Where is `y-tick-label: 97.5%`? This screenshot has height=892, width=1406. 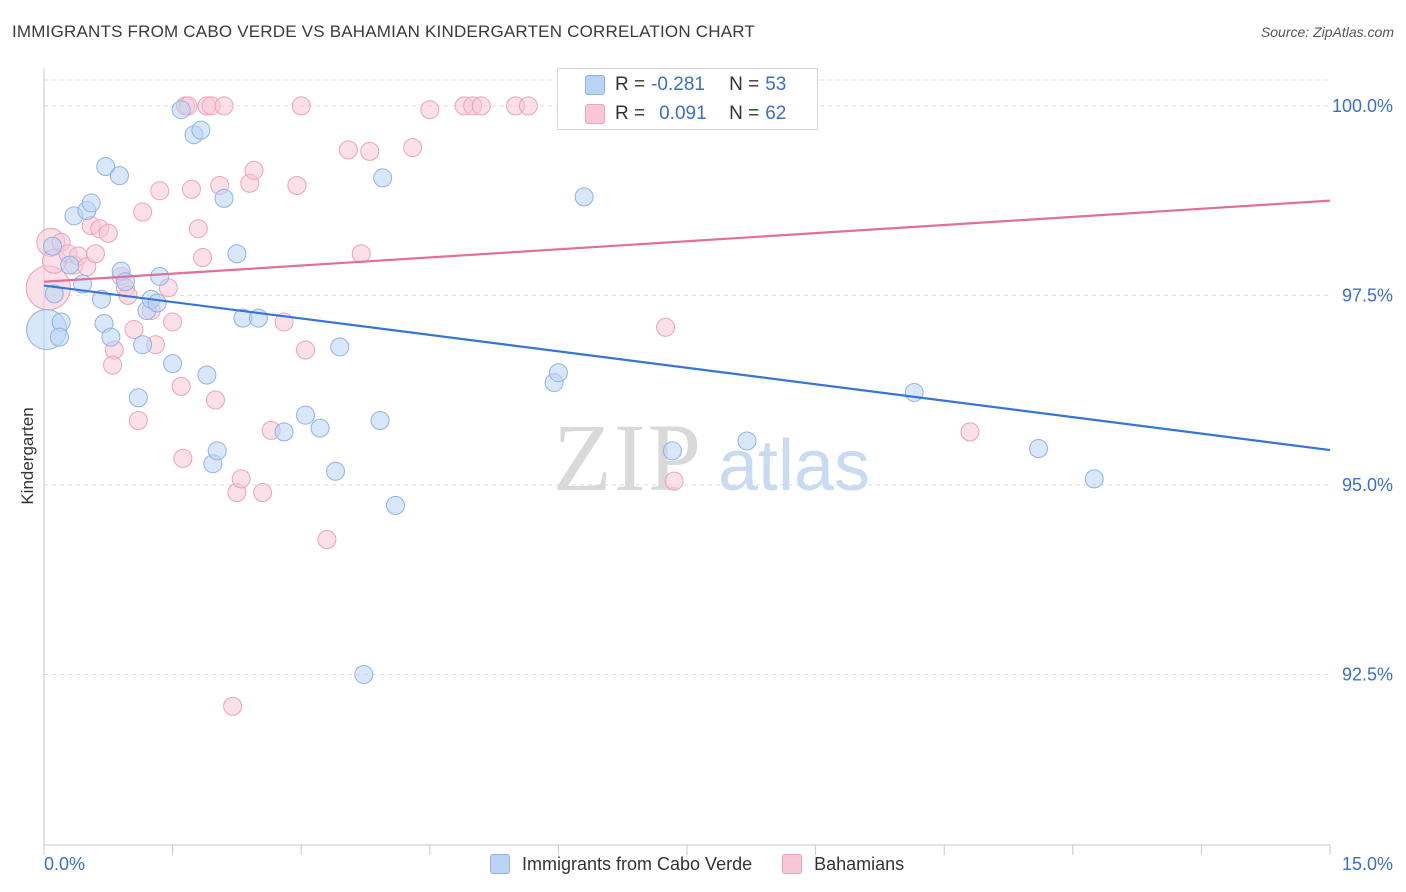 y-tick-label: 97.5% is located at coordinates (1367, 295).